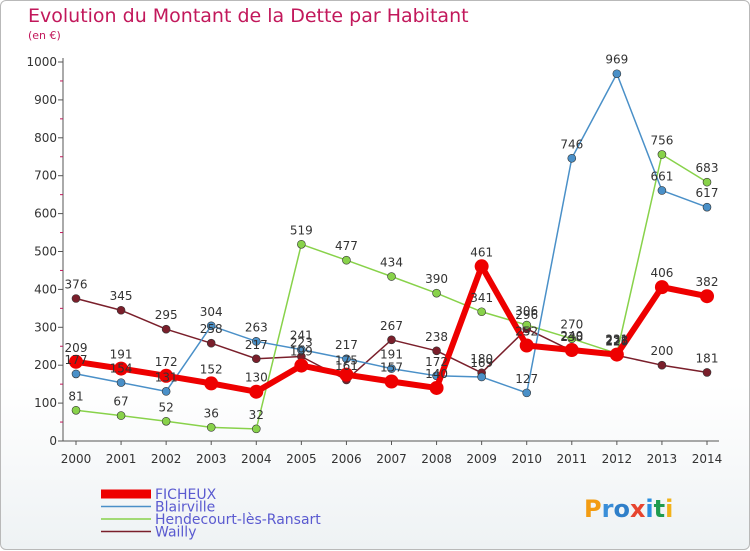 This screenshot has height=551, width=750. What do you see at coordinates (211, 369) in the screenshot?
I see `data-label-ficheux: 152` at bounding box center [211, 369].